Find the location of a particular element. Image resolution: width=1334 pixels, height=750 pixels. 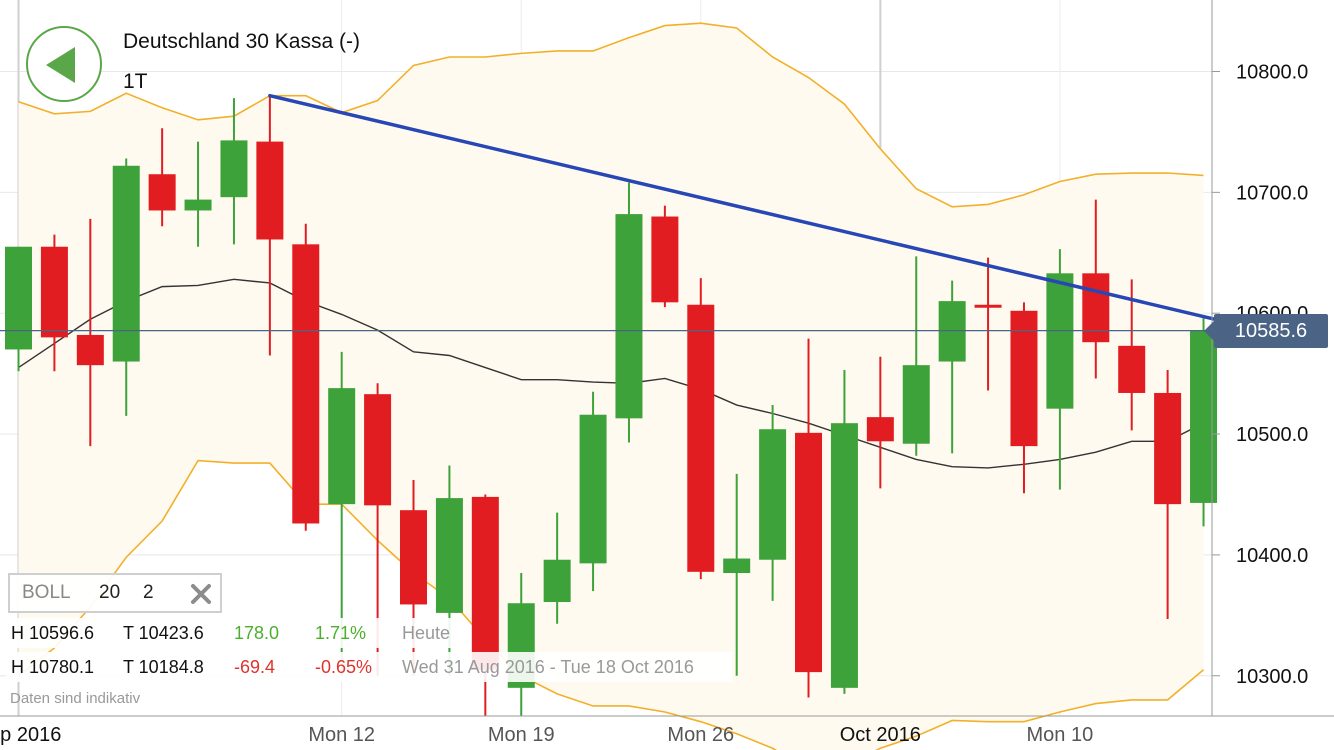

disclaimer-text: Daten sind indikativ is located at coordinates (75, 698).